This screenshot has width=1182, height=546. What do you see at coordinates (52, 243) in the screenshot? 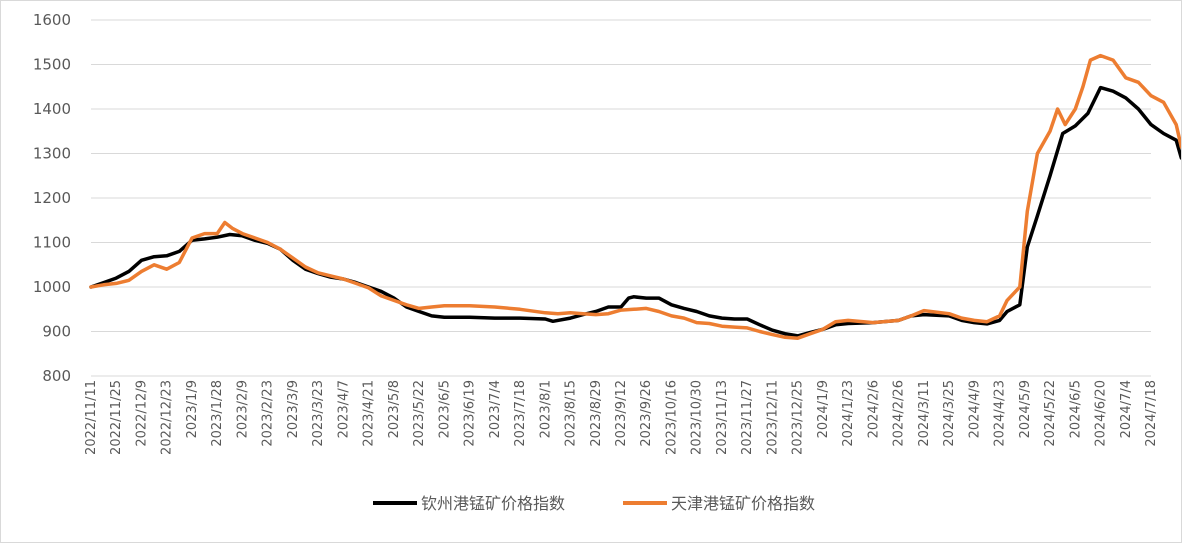
I see `y-tick-label: 1100` at bounding box center [52, 243].